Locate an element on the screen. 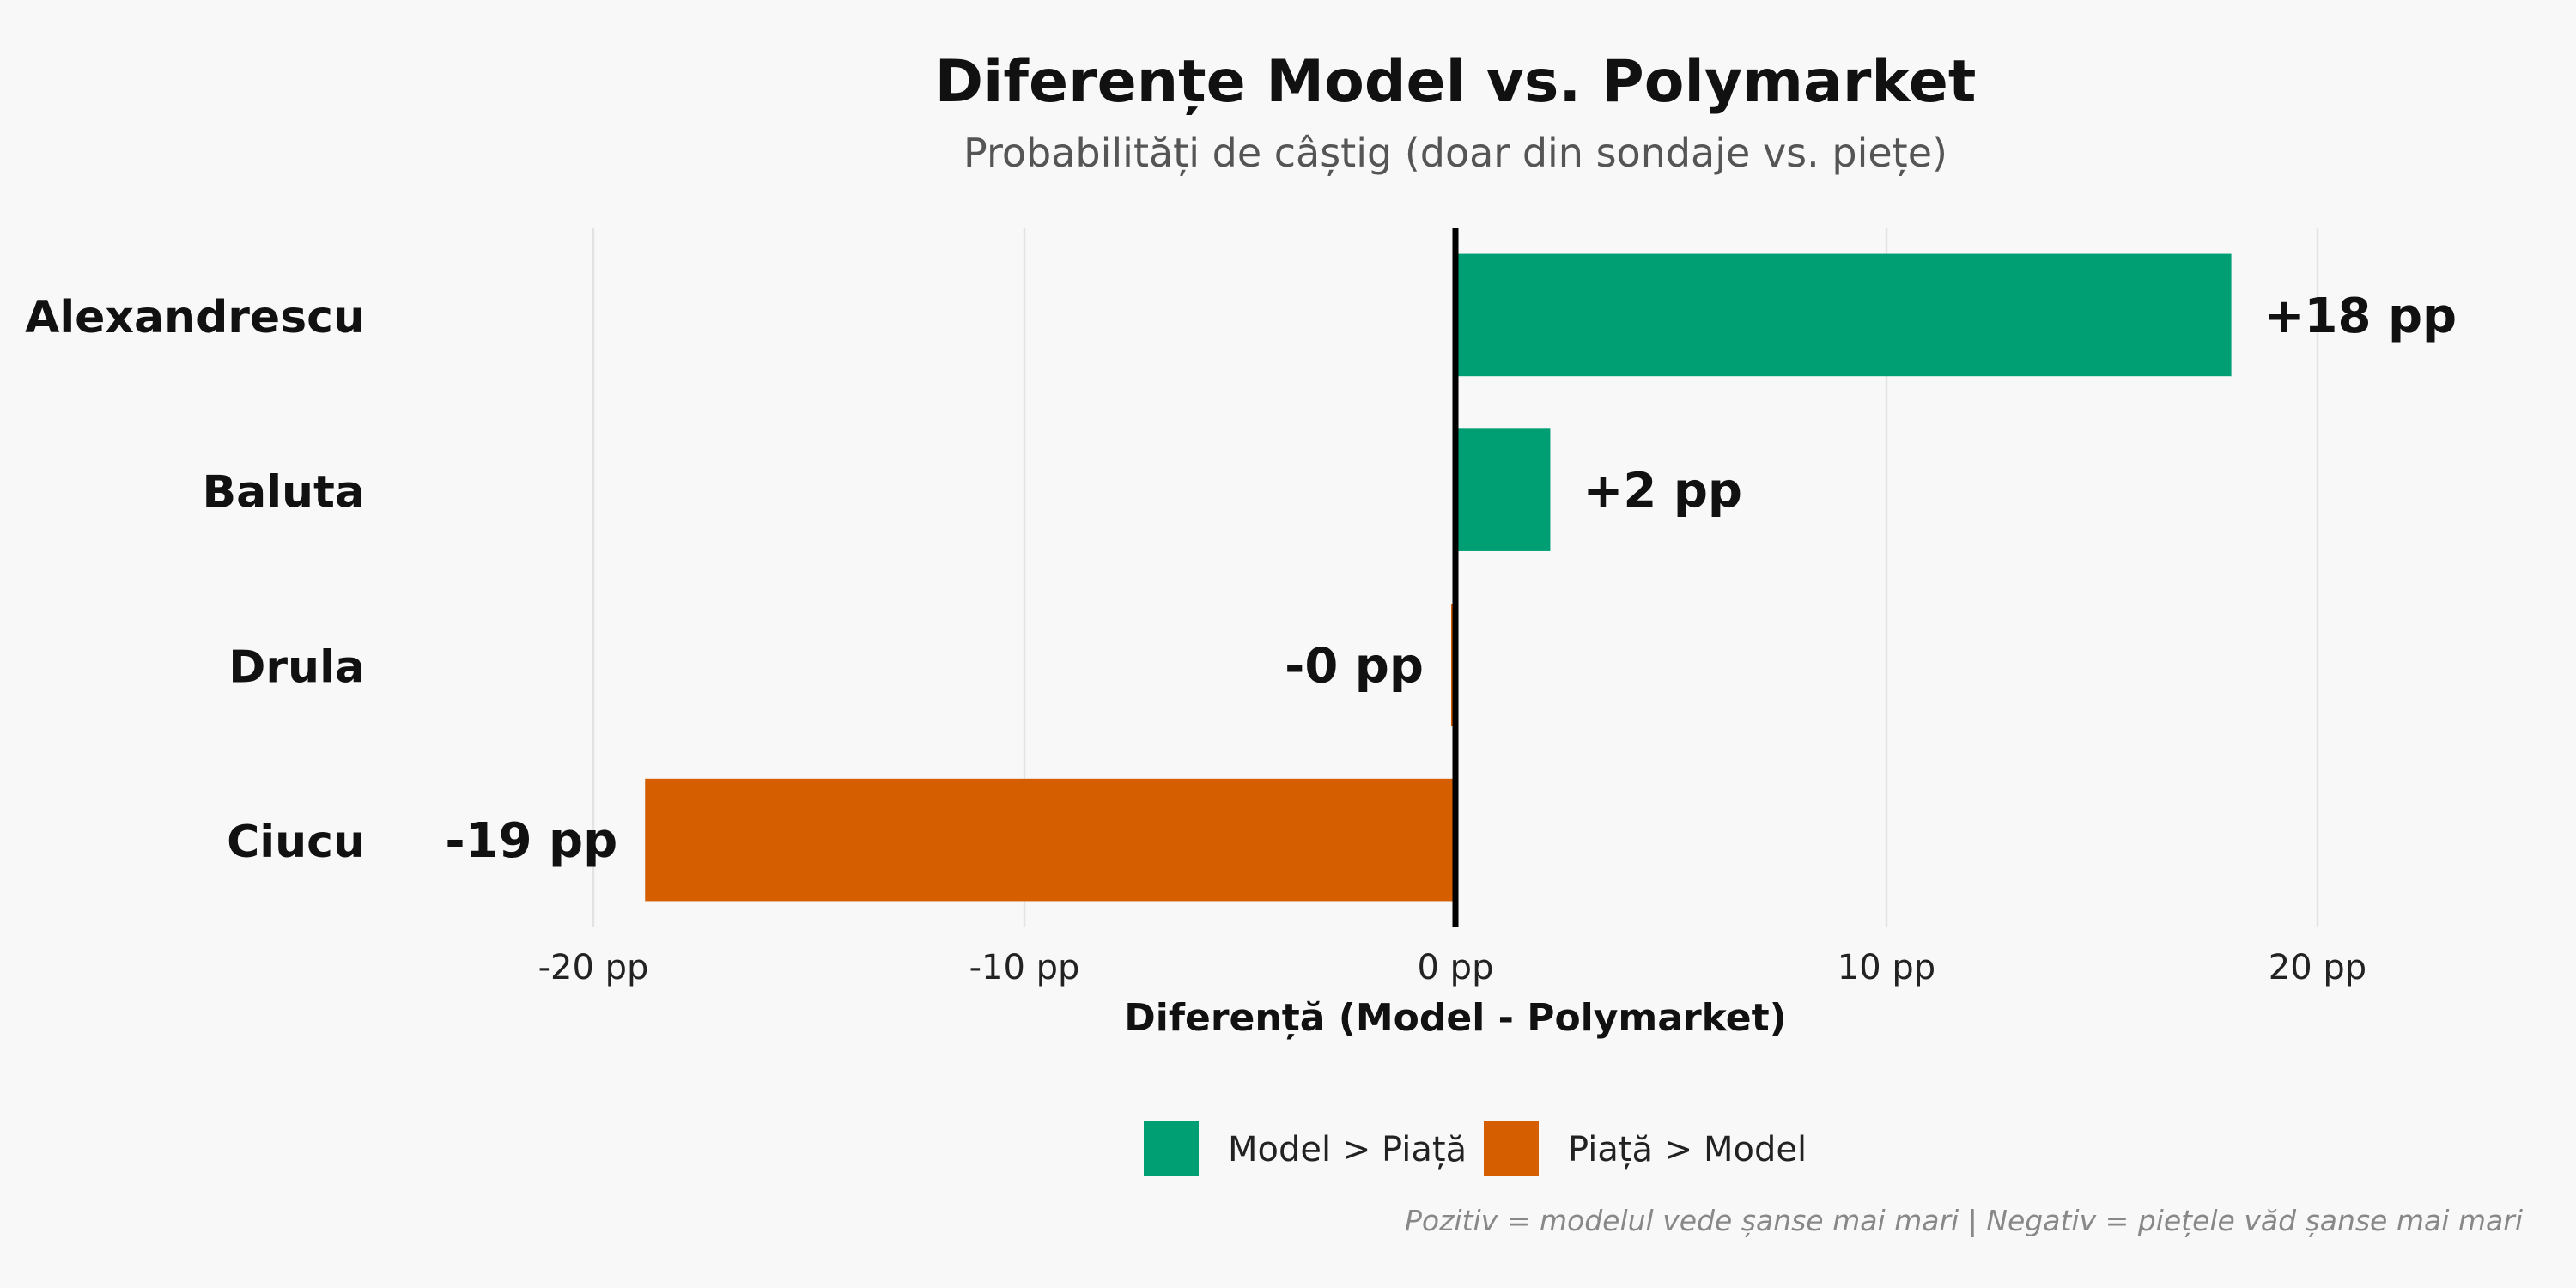  legend-label-1: Piață > Model is located at coordinates (1687, 1150).